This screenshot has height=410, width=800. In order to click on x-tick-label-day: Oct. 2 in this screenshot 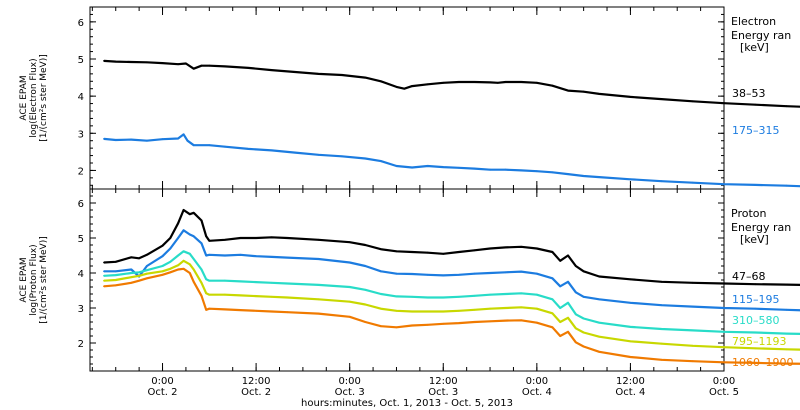, I will do `click(163, 392)`.